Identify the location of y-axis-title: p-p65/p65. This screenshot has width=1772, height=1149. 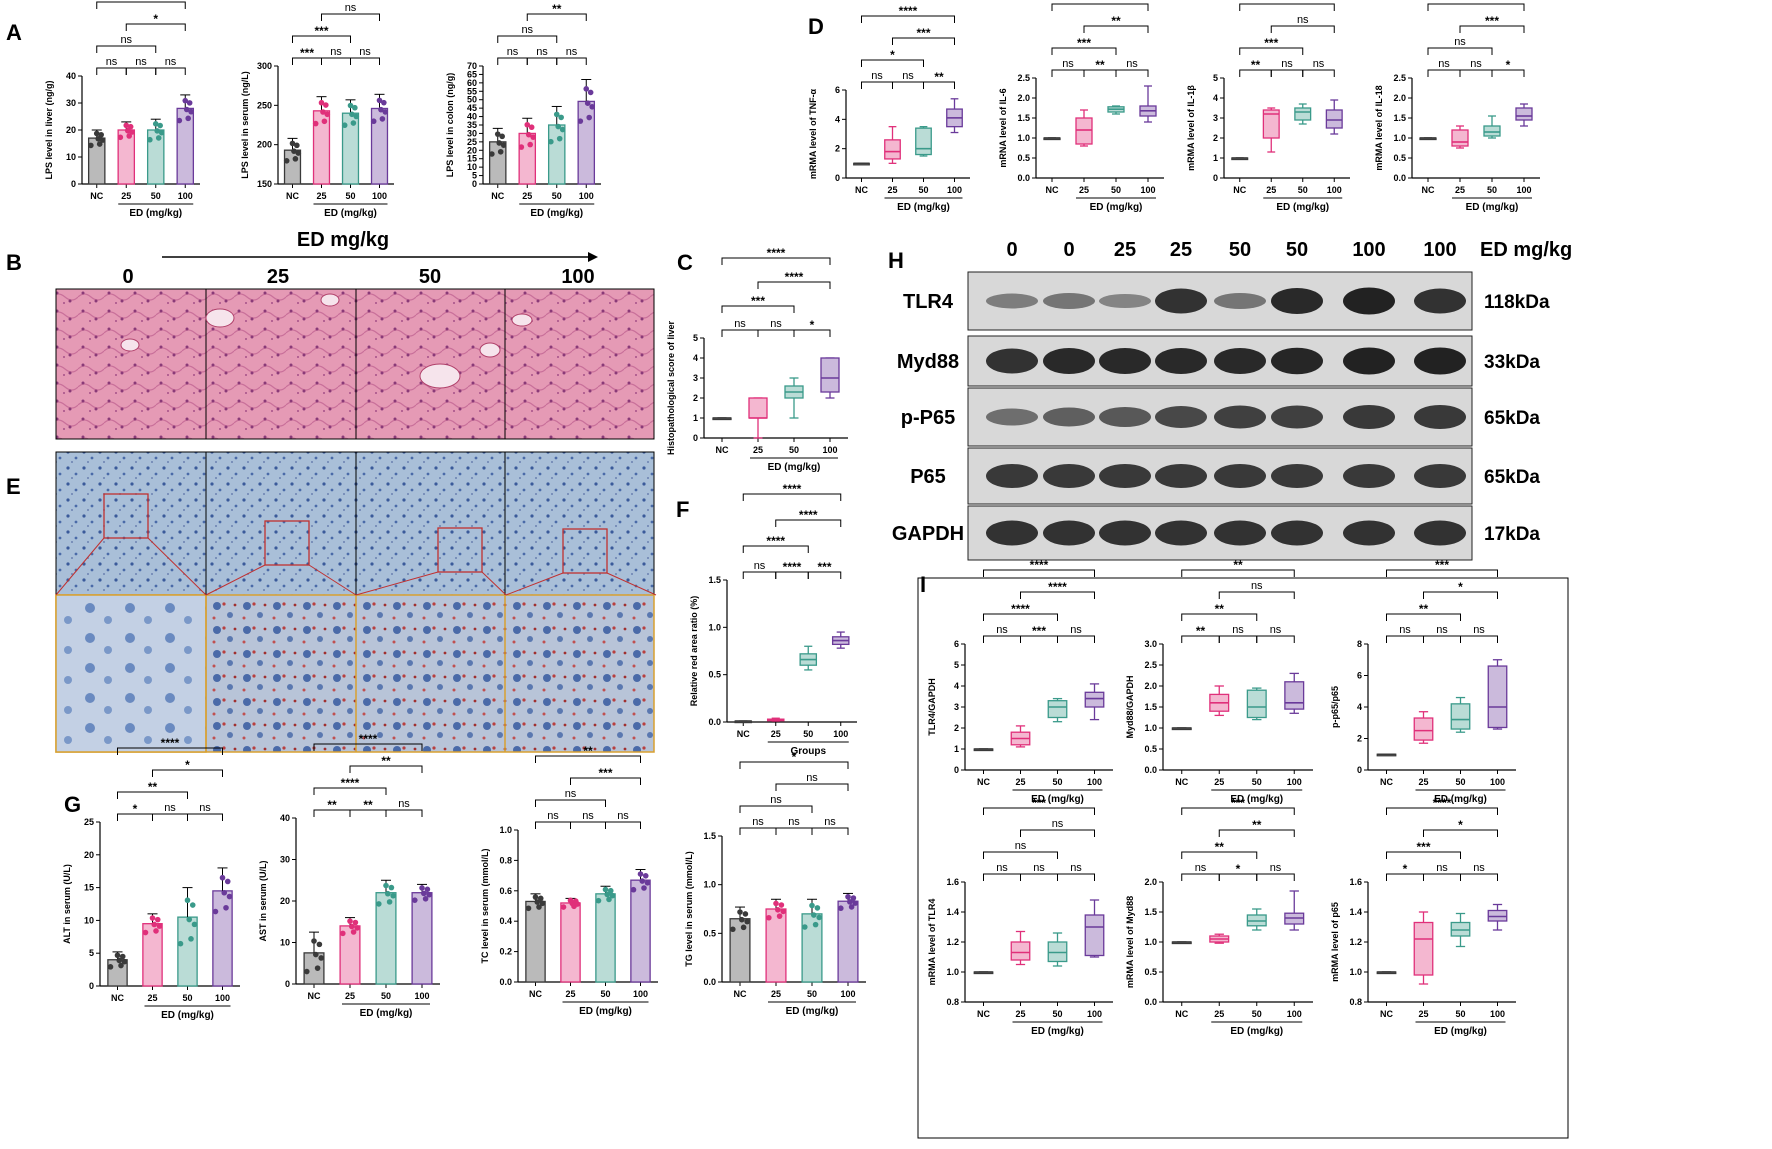
(1335, 707).